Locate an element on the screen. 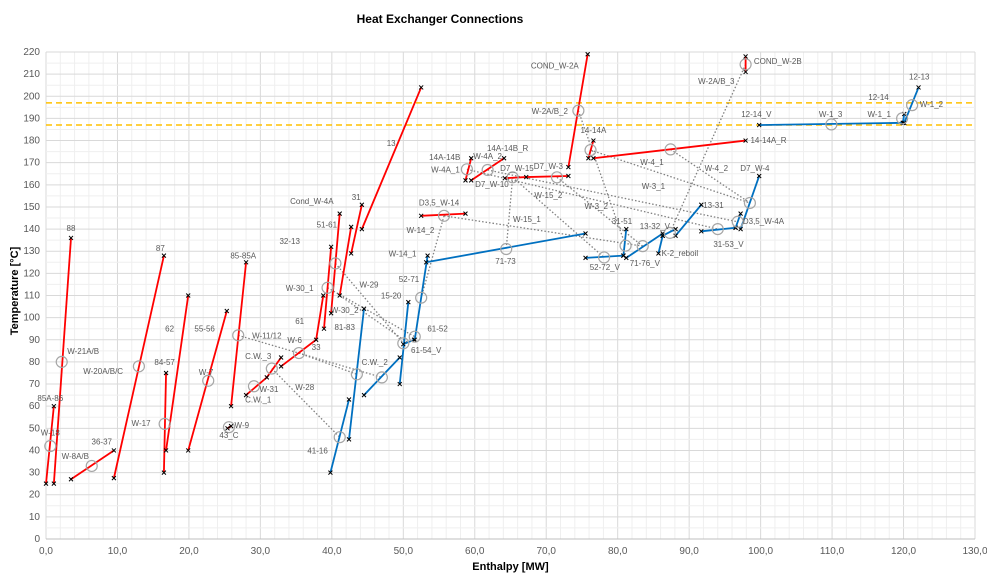 The image size is (987, 577). stream-label: 12-14_V is located at coordinates (756, 114).